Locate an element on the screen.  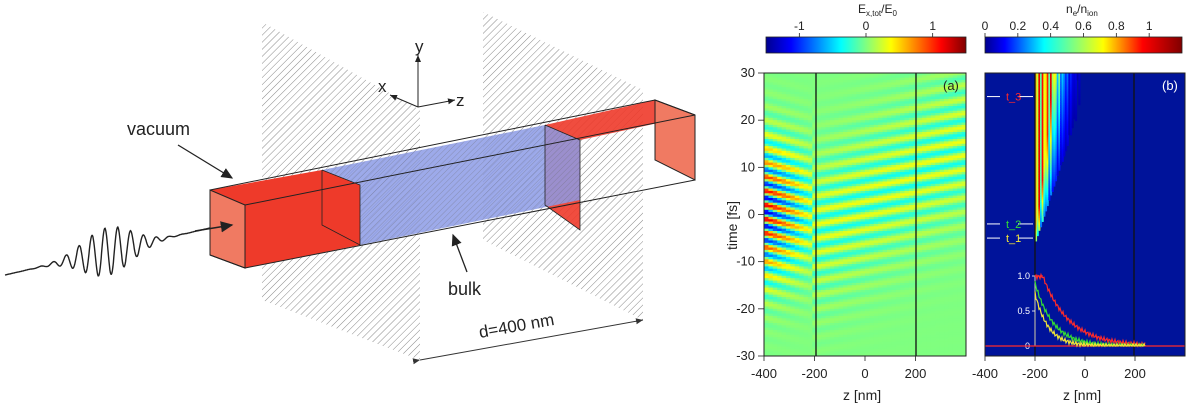
distance-label: d=400 nm is located at coordinates (516, 326).